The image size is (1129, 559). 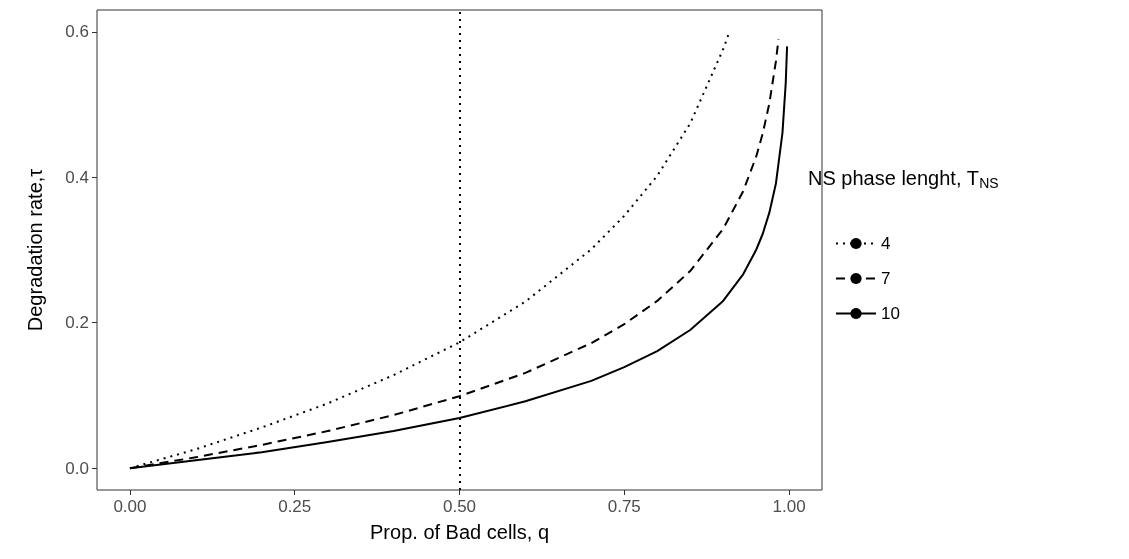 I want to click on x-axis-title: Prop. of Bad cells, q, so click(x=459, y=532).